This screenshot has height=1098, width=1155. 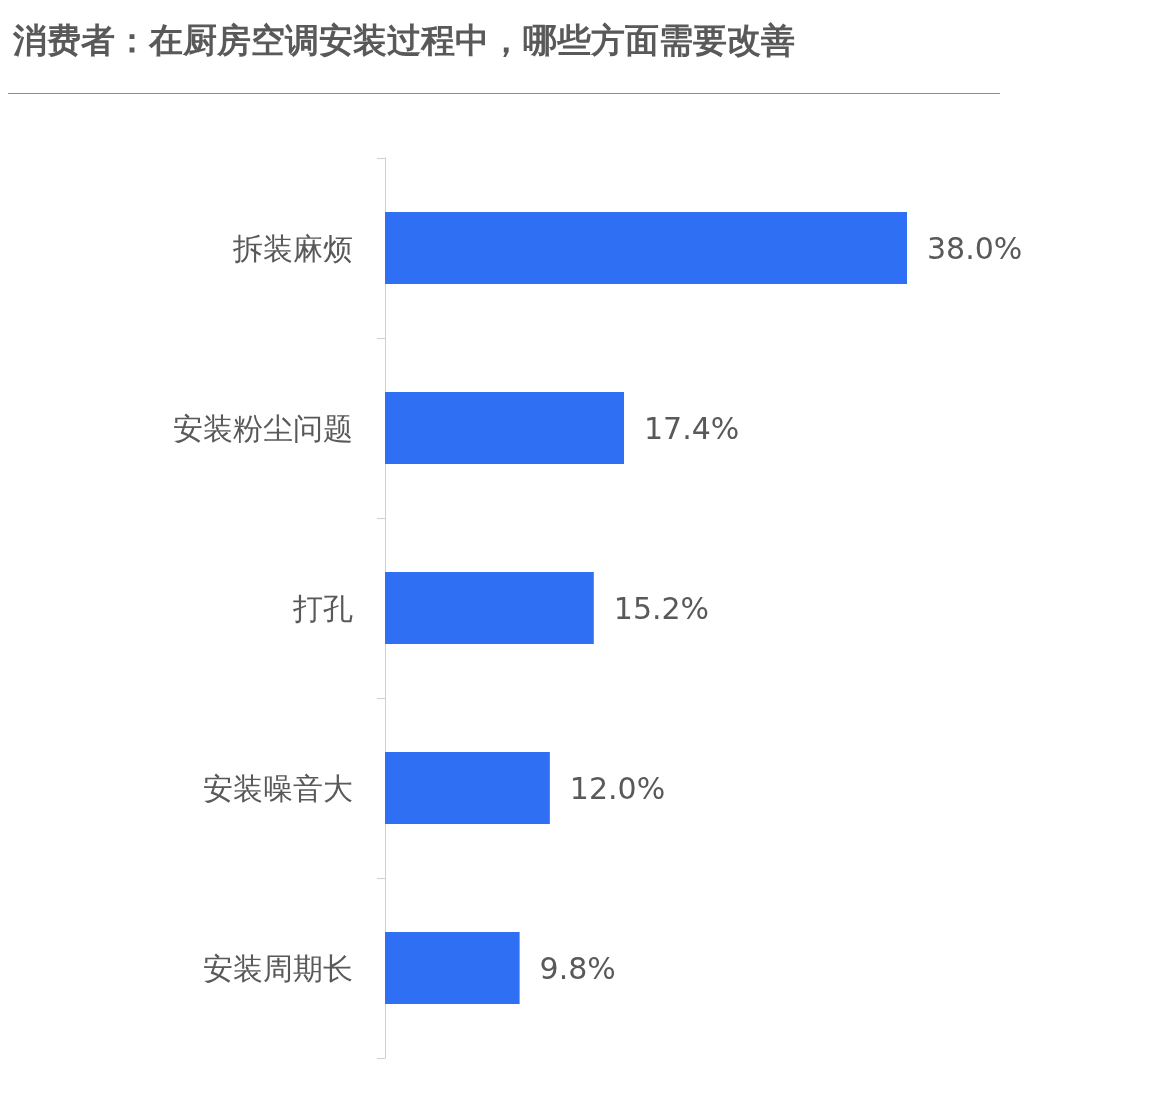 I want to click on y-tick-label: 安装粉尘问题, so click(x=263, y=428).